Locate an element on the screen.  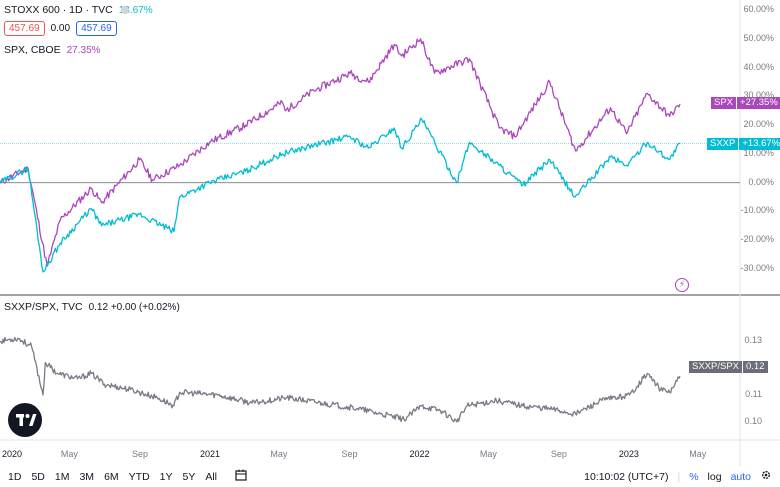
symbol-title: STOXX 600 · 1D · TVC is located at coordinates (58, 10).